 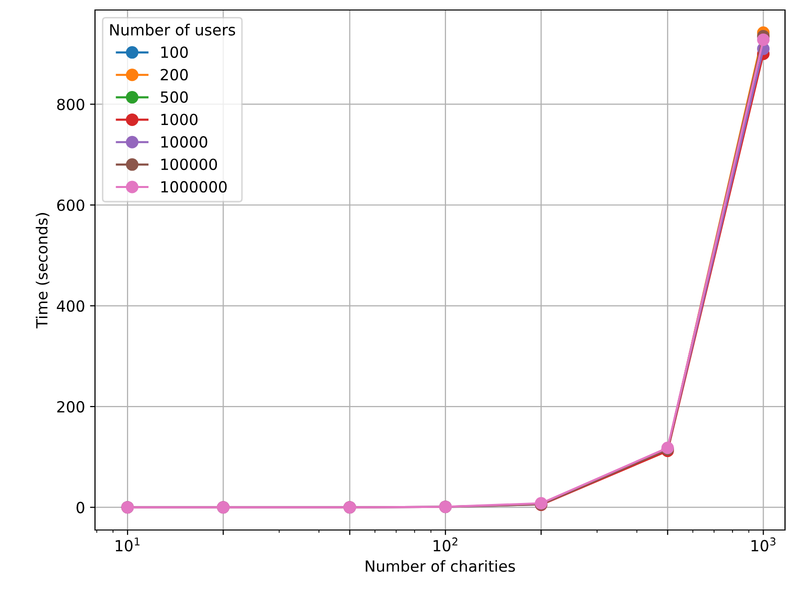 I want to click on legend-label: 1000000, so click(x=194, y=186).